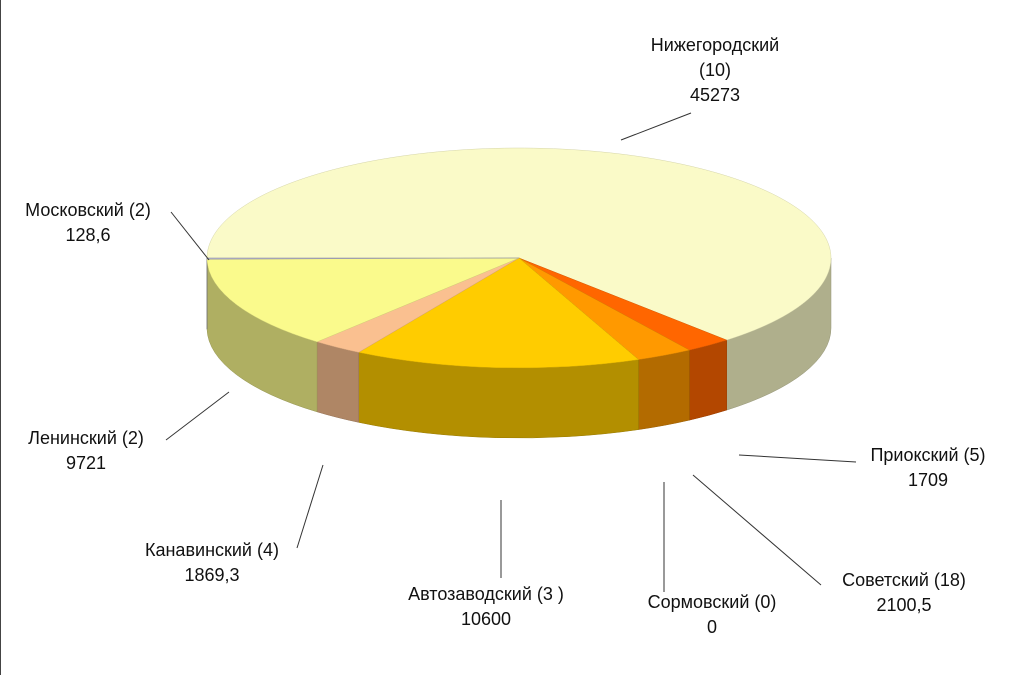  Describe the element at coordinates (712, 627) in the screenshot. I see `value-label: 0` at that location.